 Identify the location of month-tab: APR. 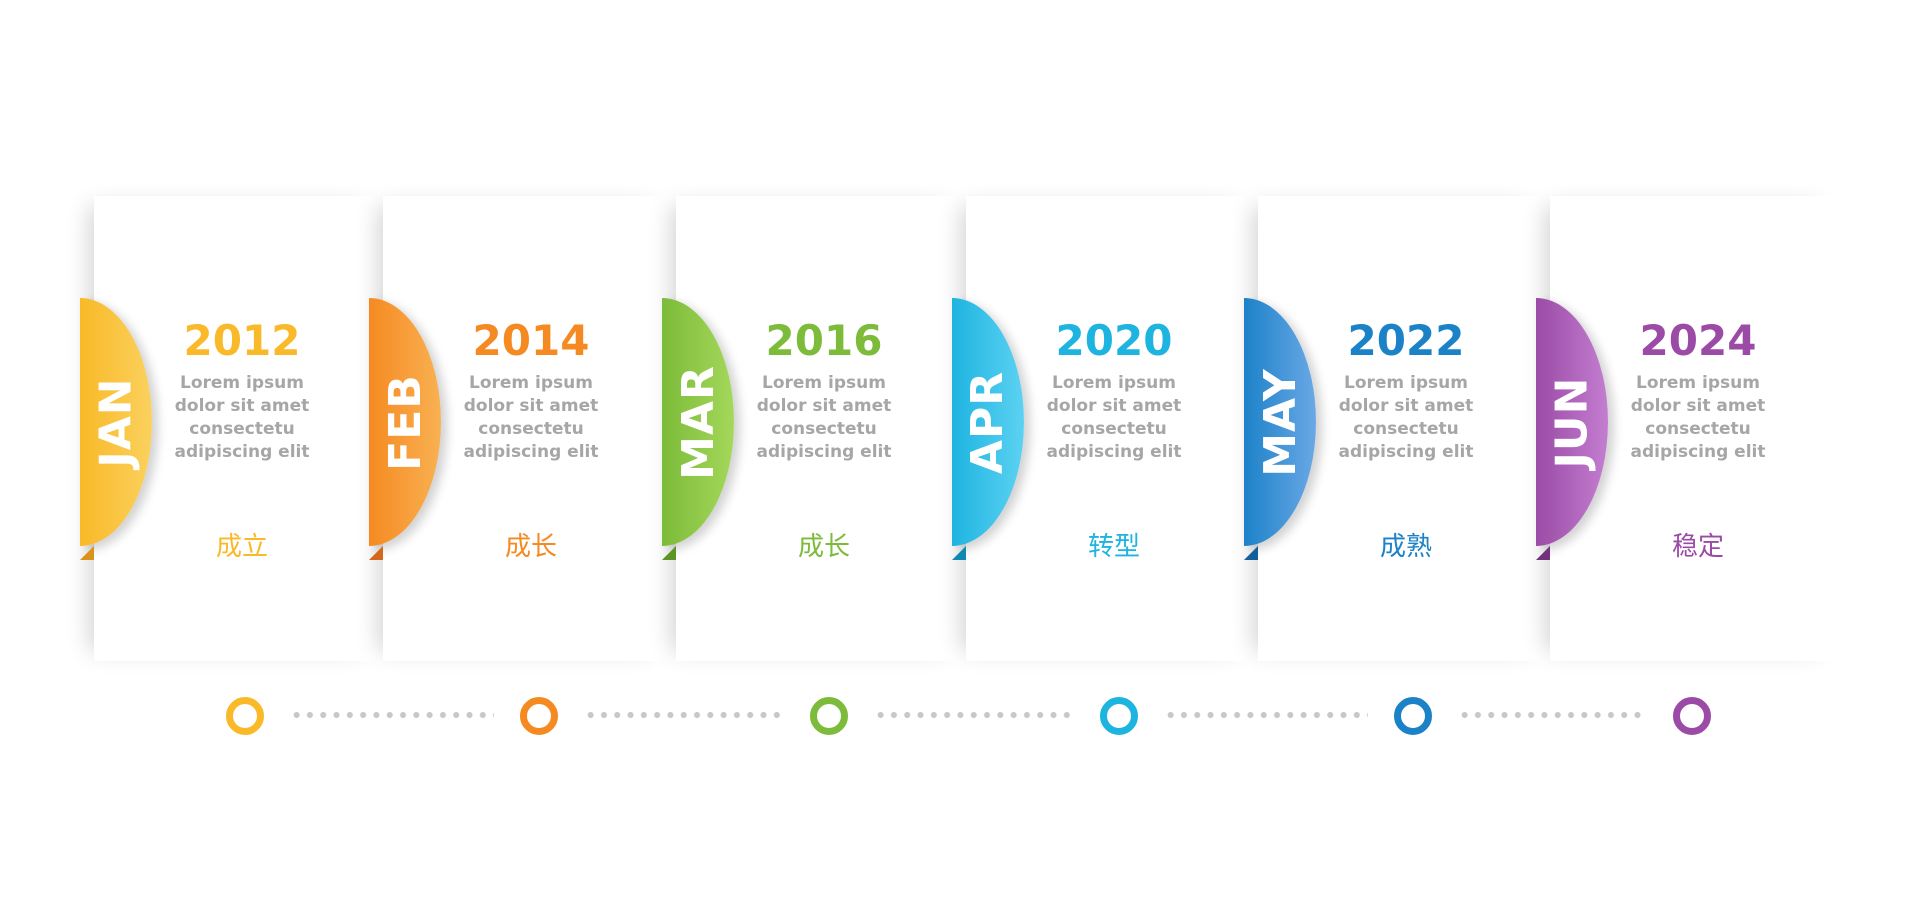
(988, 429).